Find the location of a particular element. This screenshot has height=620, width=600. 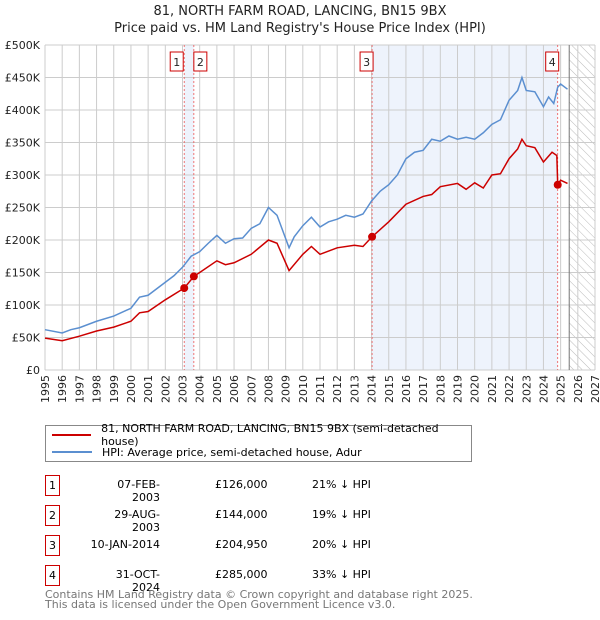

x-tick-label: 2001 is located at coordinates (148, 389).